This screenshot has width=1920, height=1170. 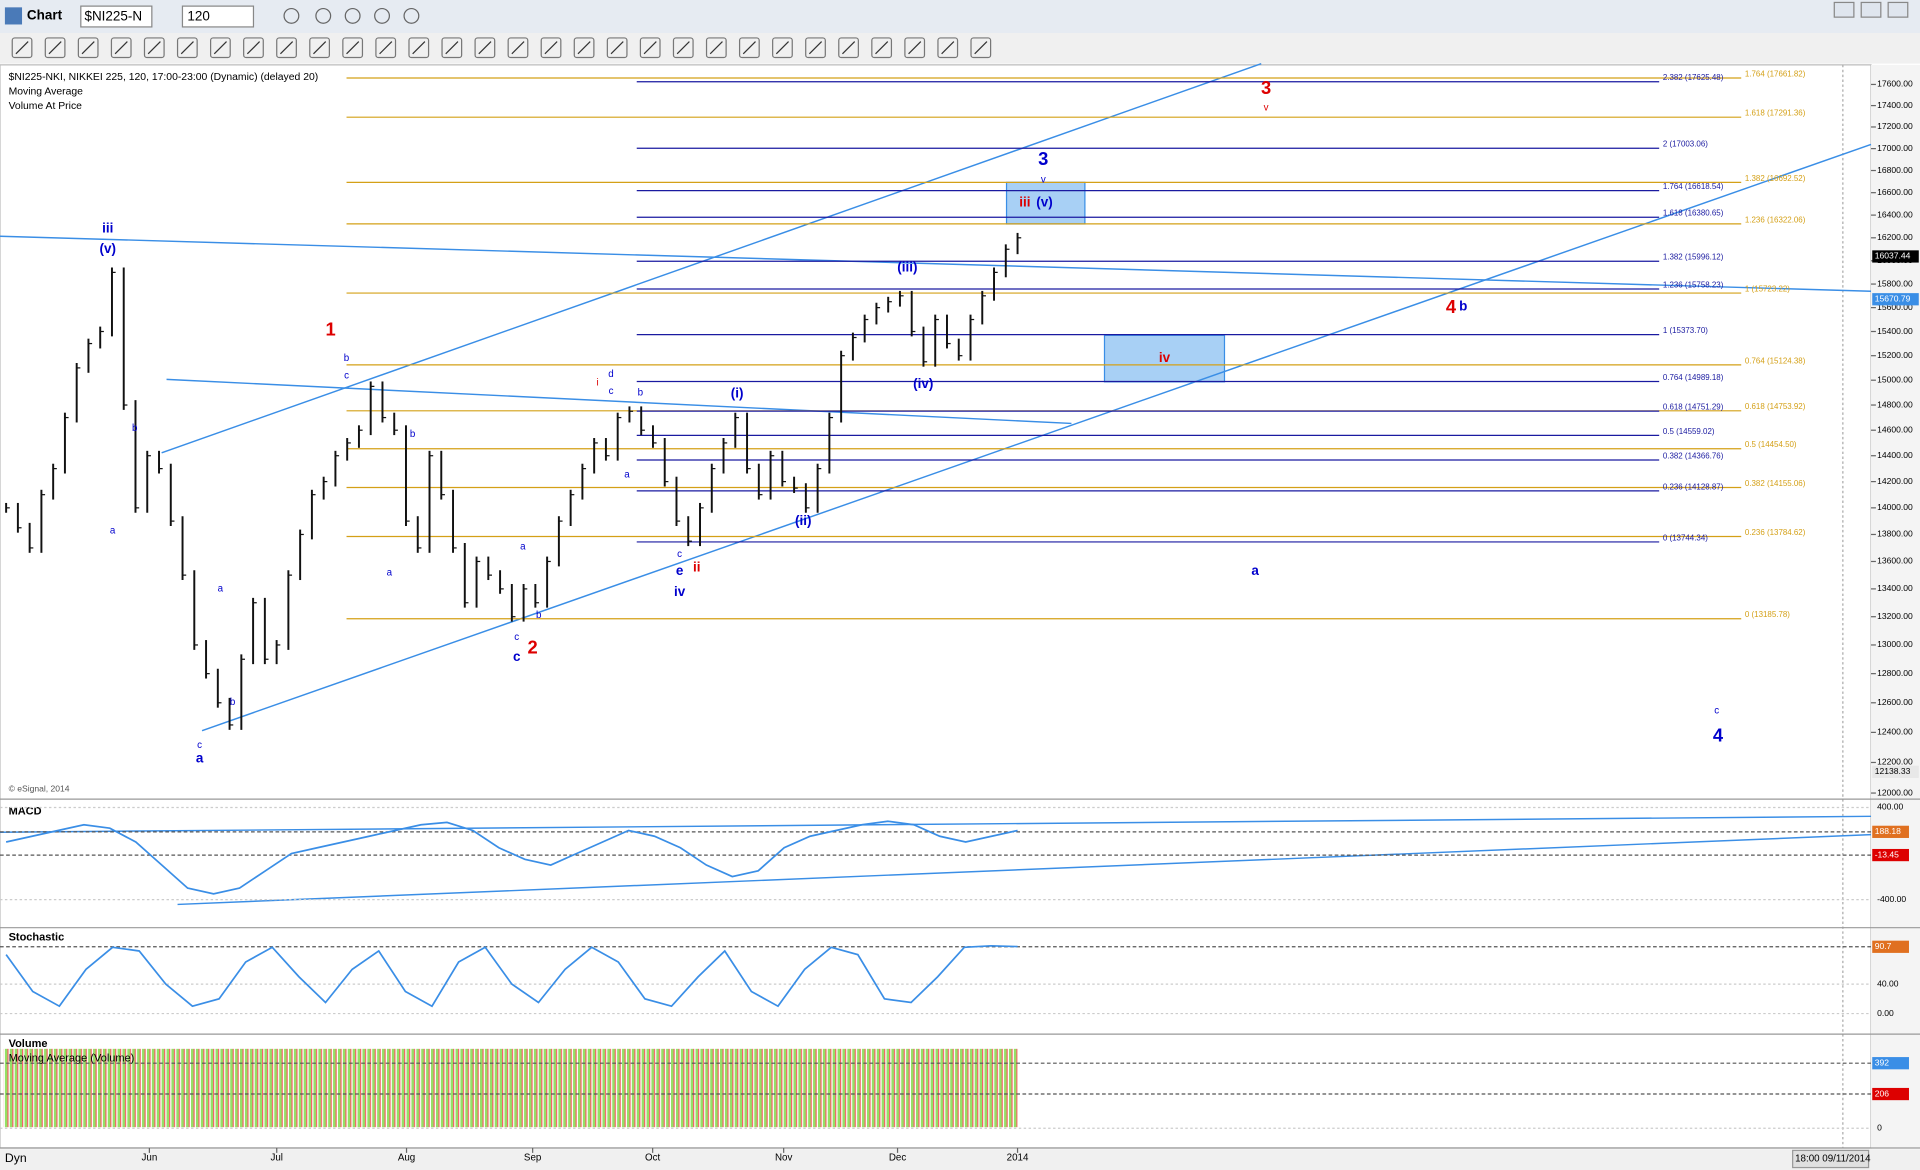 What do you see at coordinates (1164, 358) in the screenshot?
I see `target-box` at bounding box center [1164, 358].